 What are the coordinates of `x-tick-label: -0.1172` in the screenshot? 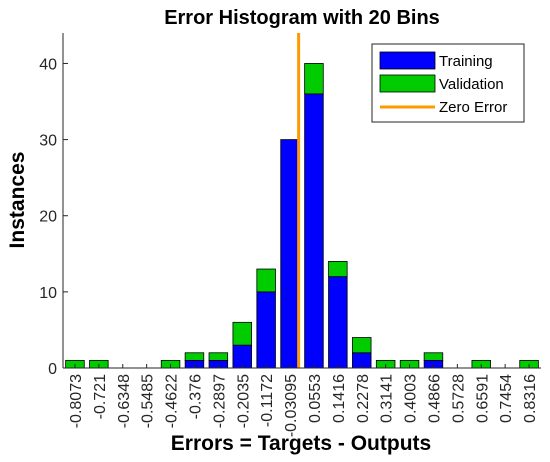 It's located at (267, 400).